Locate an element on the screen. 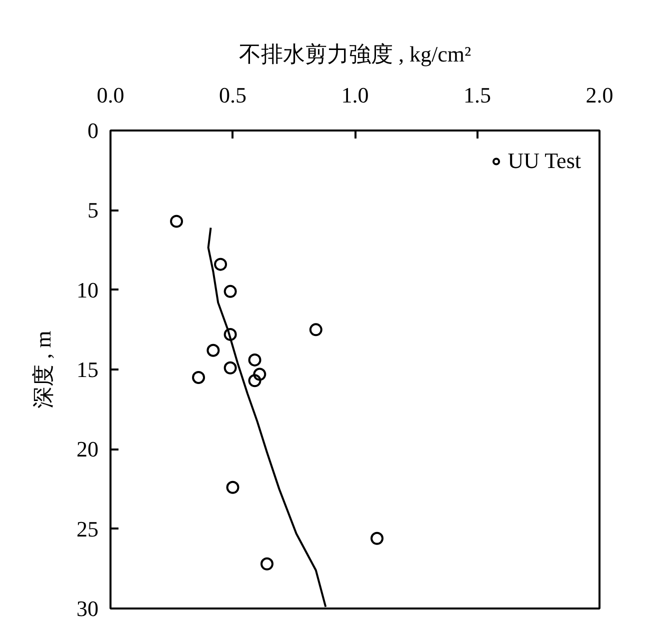 This screenshot has width=649, height=623. y-tick-label: 5 is located at coordinates (93, 210).